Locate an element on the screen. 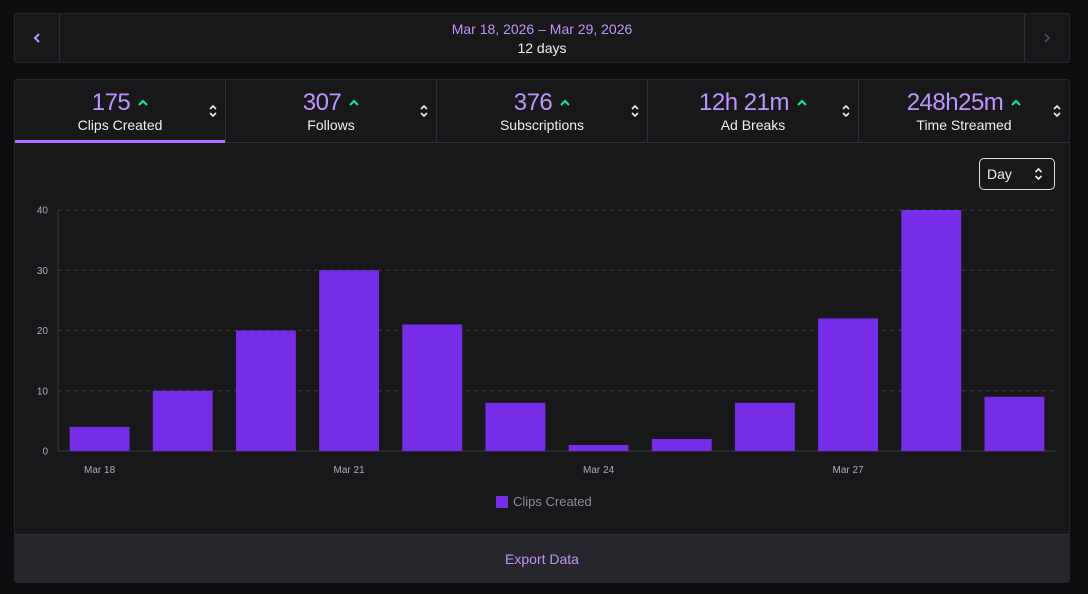 The height and width of the screenshot is (594, 1088). date-range-display: Mar 18, 2026 – Mar 29, 2026 12 days is located at coordinates (542, 38).